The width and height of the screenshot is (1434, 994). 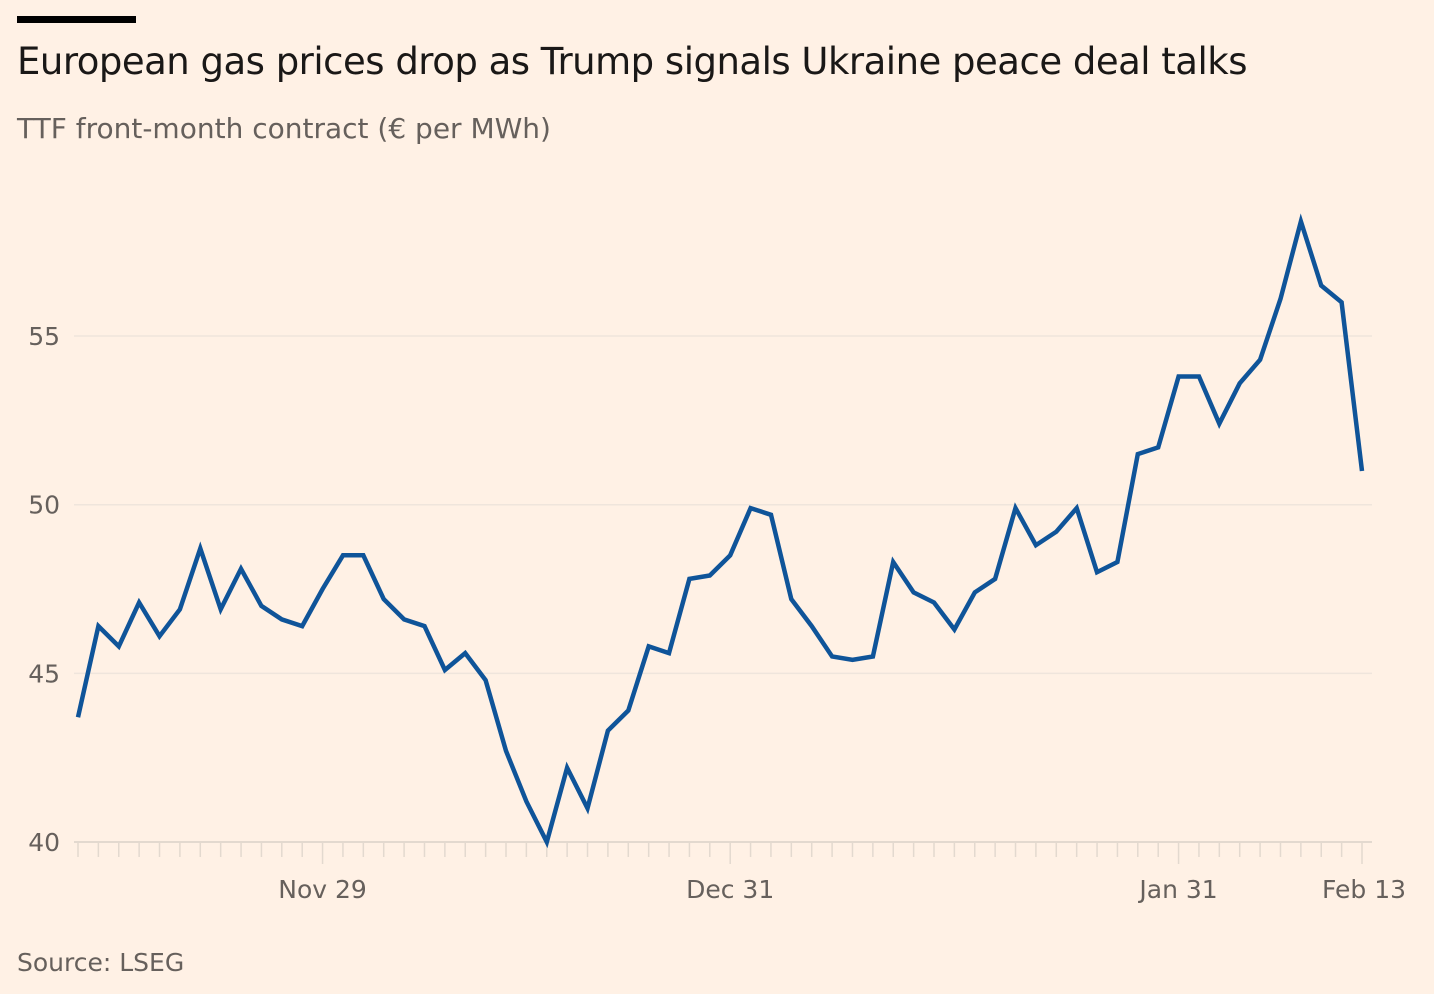 What do you see at coordinates (44, 336) in the screenshot?
I see `y-tick-label: 55` at bounding box center [44, 336].